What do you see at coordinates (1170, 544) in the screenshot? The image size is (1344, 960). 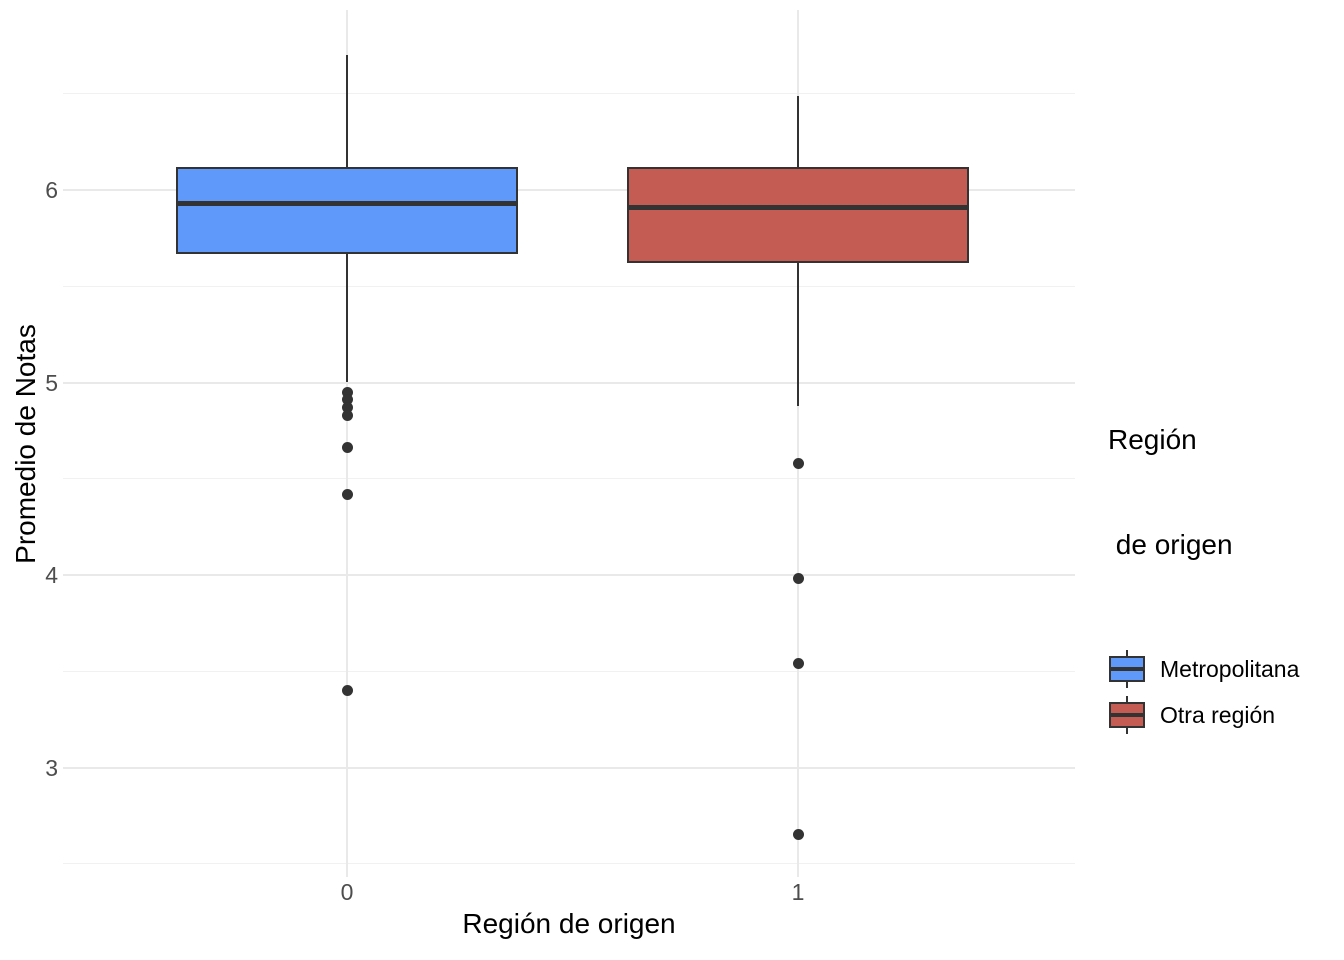 I see `legend-title-line2: de origen` at bounding box center [1170, 544].